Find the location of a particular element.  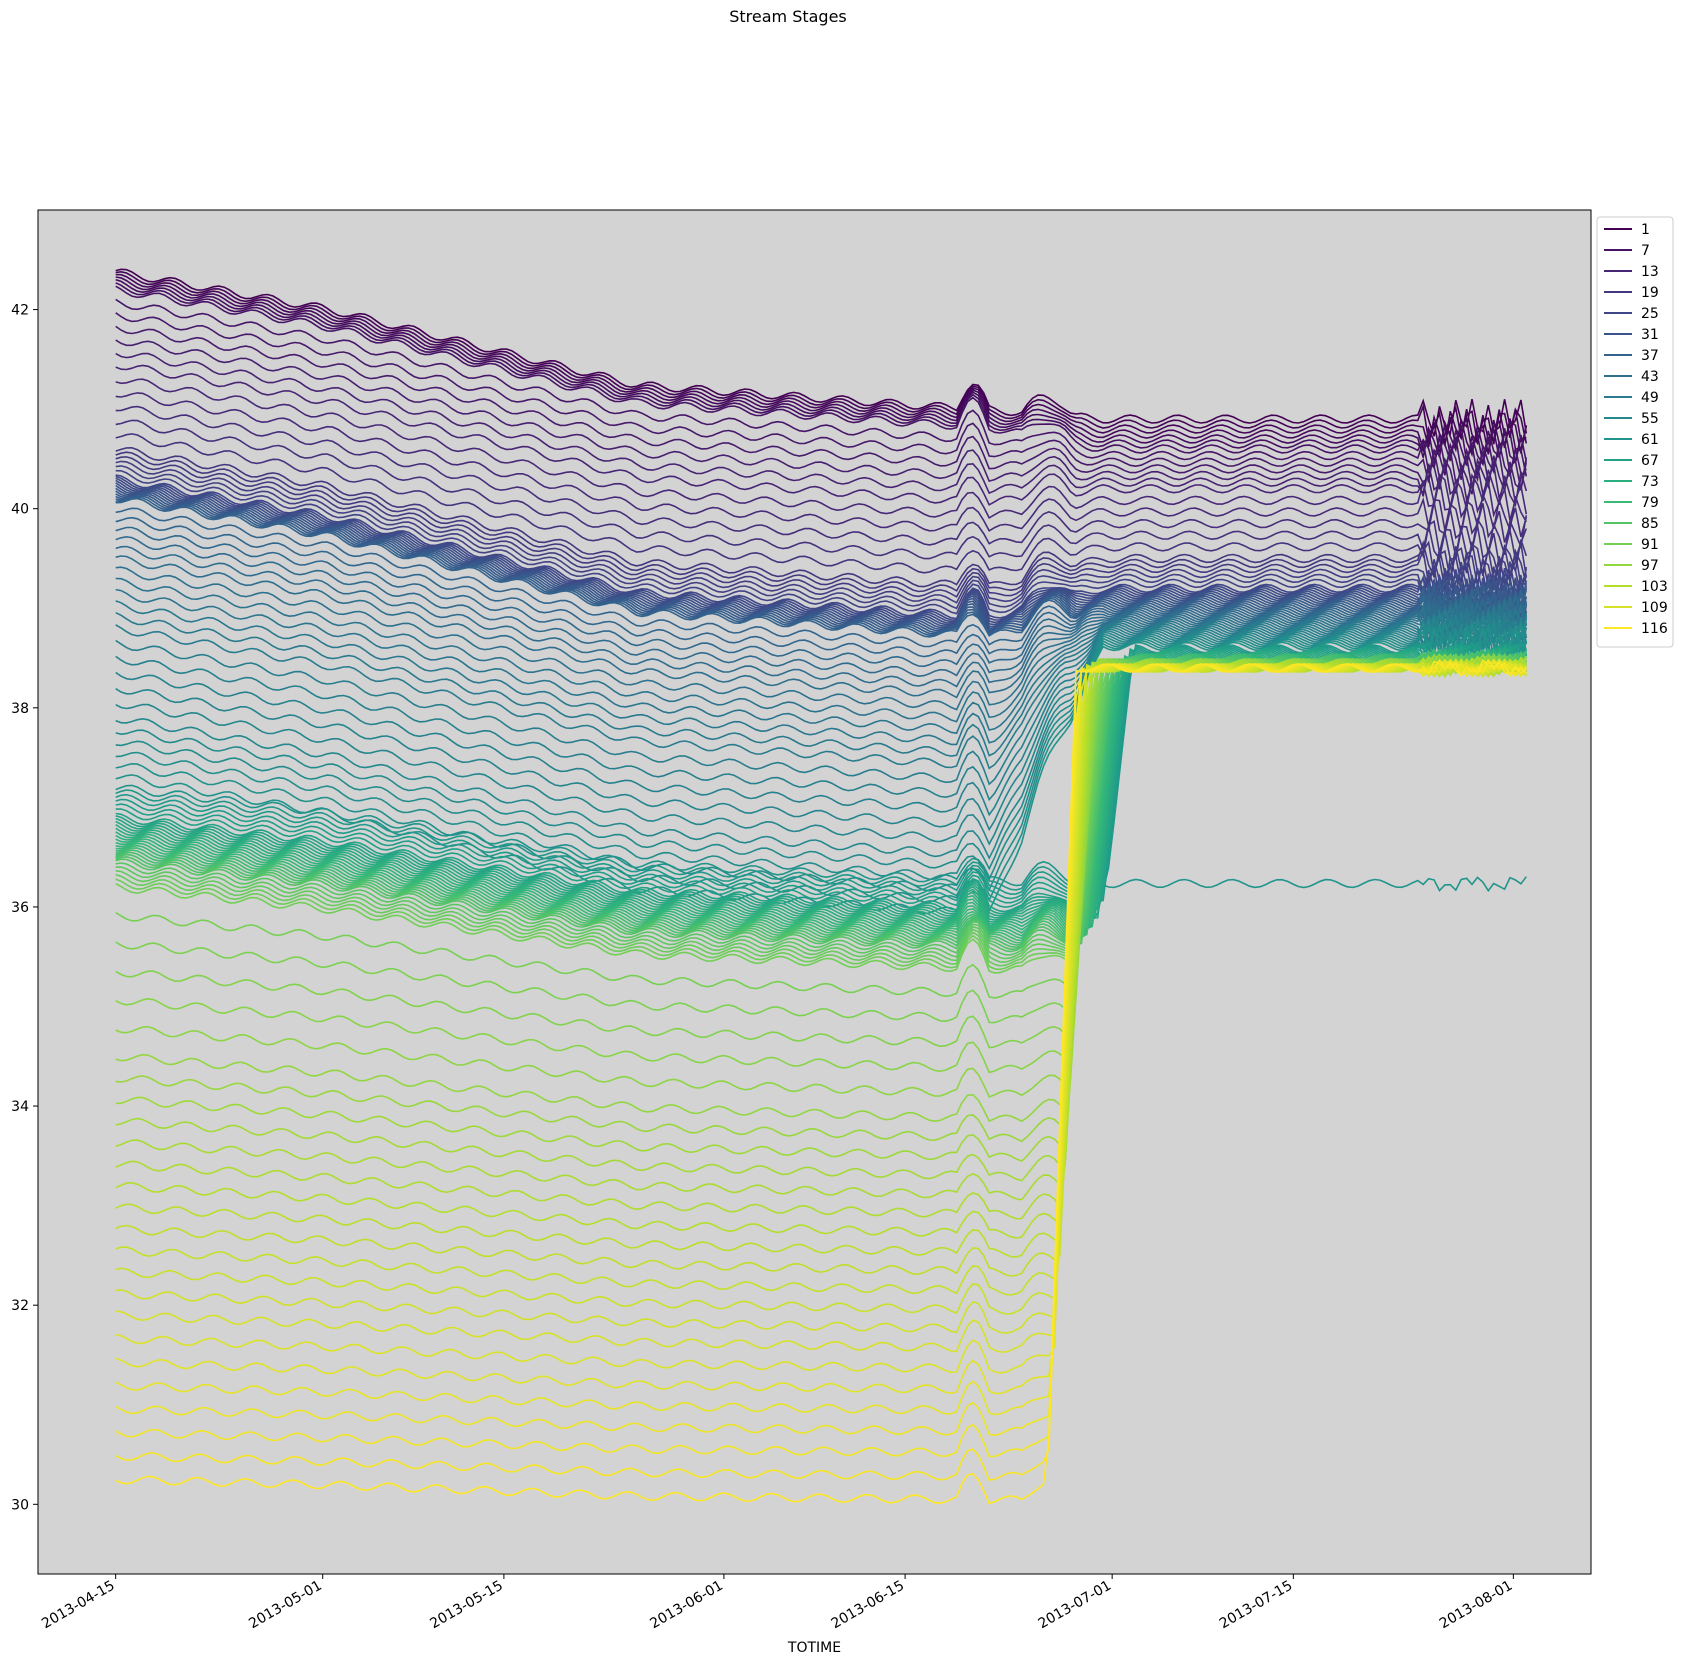

legend-label: 85 is located at coordinates (1650, 524).